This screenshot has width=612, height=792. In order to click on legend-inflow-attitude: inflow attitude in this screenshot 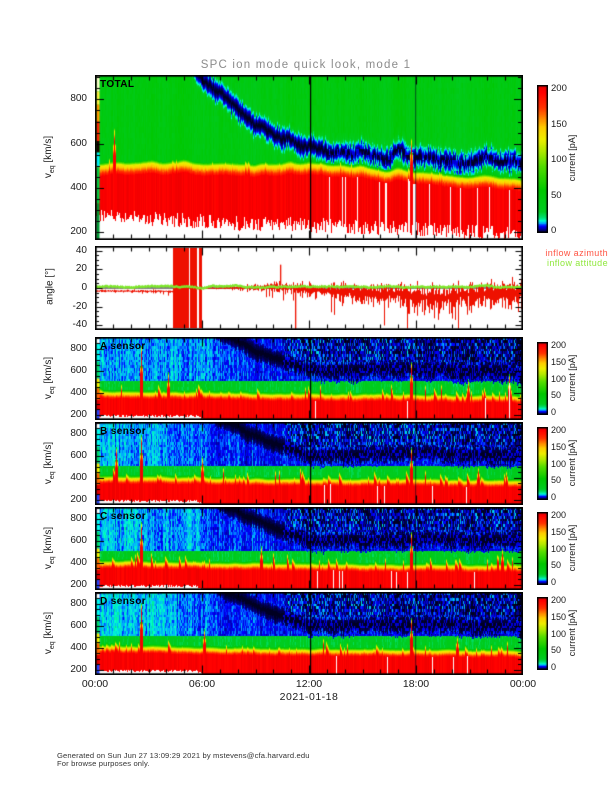, I will do `click(577, 262)`.